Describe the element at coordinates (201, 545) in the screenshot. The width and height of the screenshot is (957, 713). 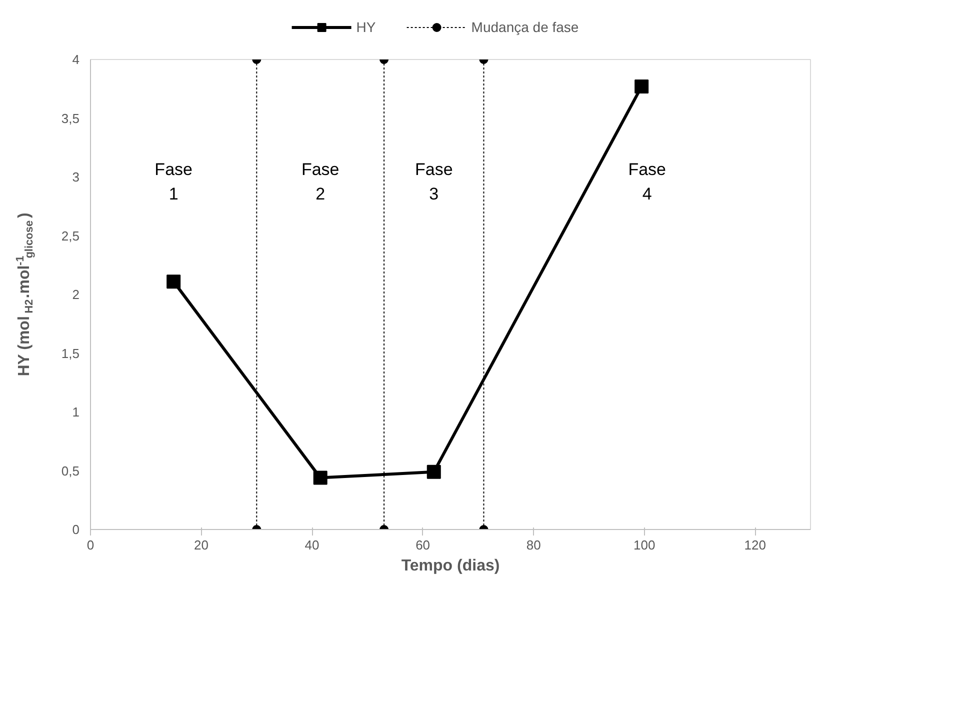
I see `x-tick-label: 20` at that location.